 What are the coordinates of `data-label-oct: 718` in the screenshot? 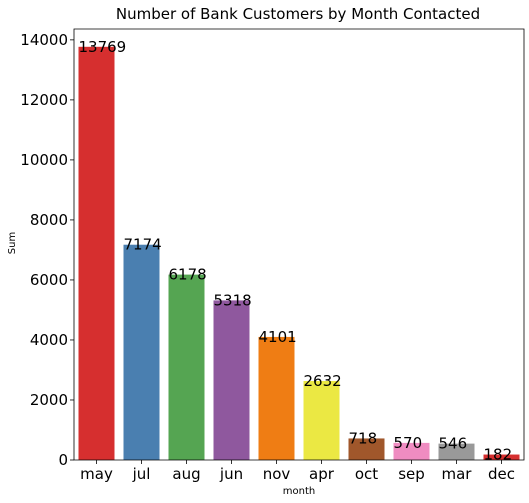 It's located at (363, 438).